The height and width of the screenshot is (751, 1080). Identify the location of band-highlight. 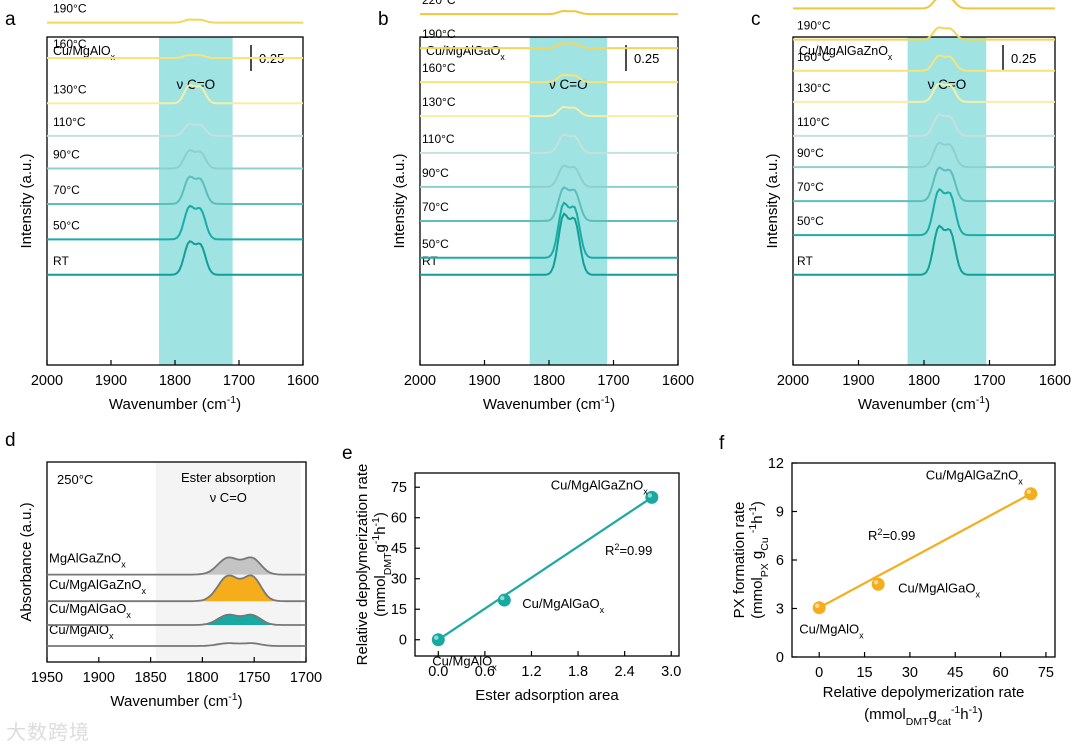
(196, 201).